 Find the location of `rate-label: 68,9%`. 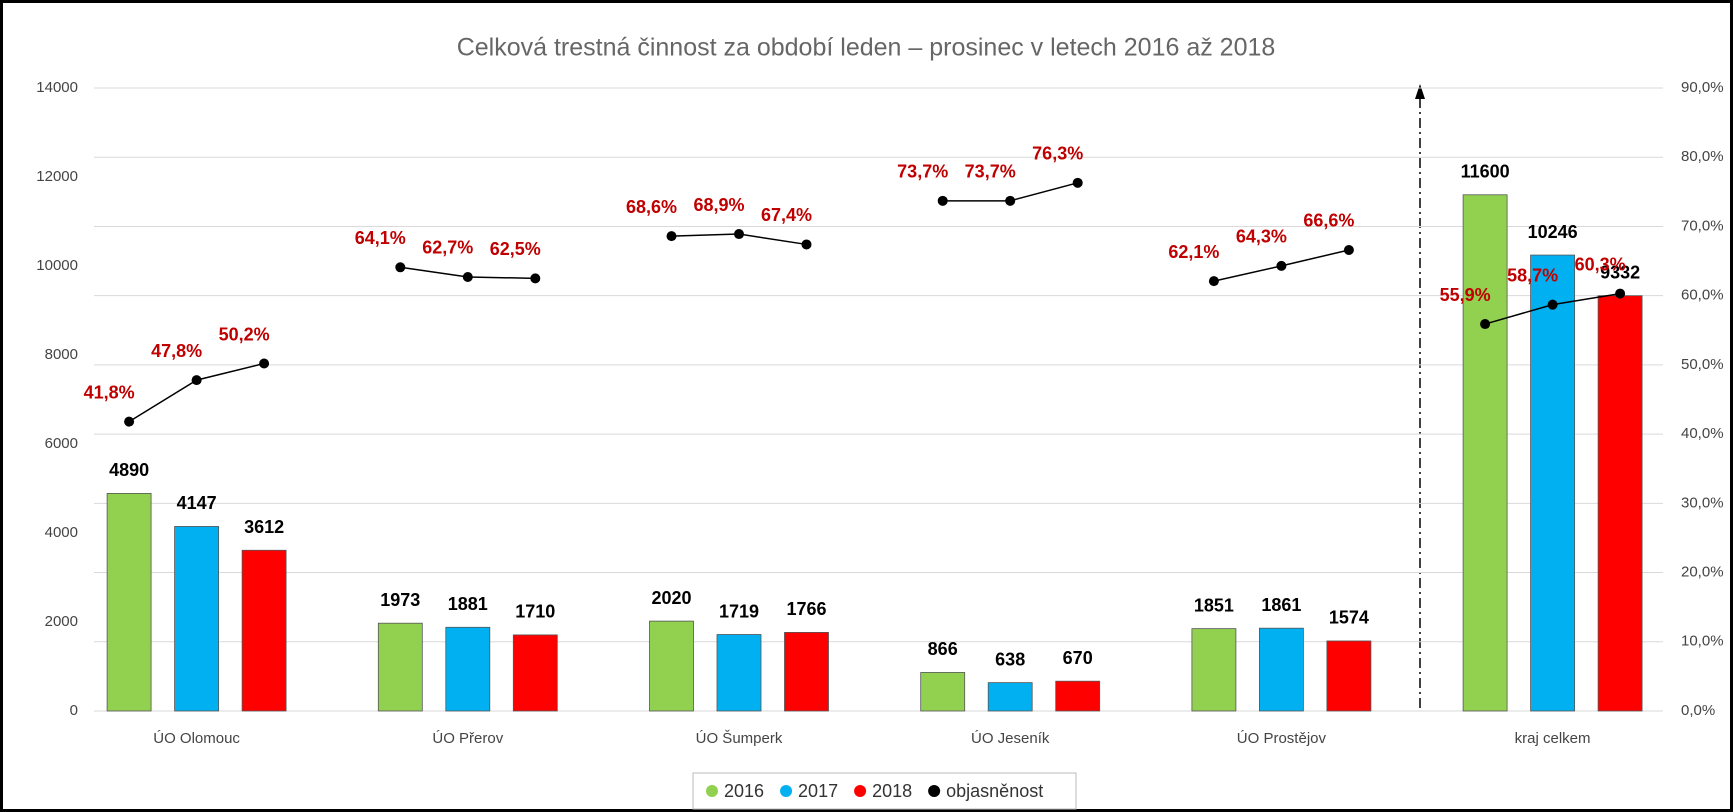

rate-label: 68,9% is located at coordinates (718, 205).